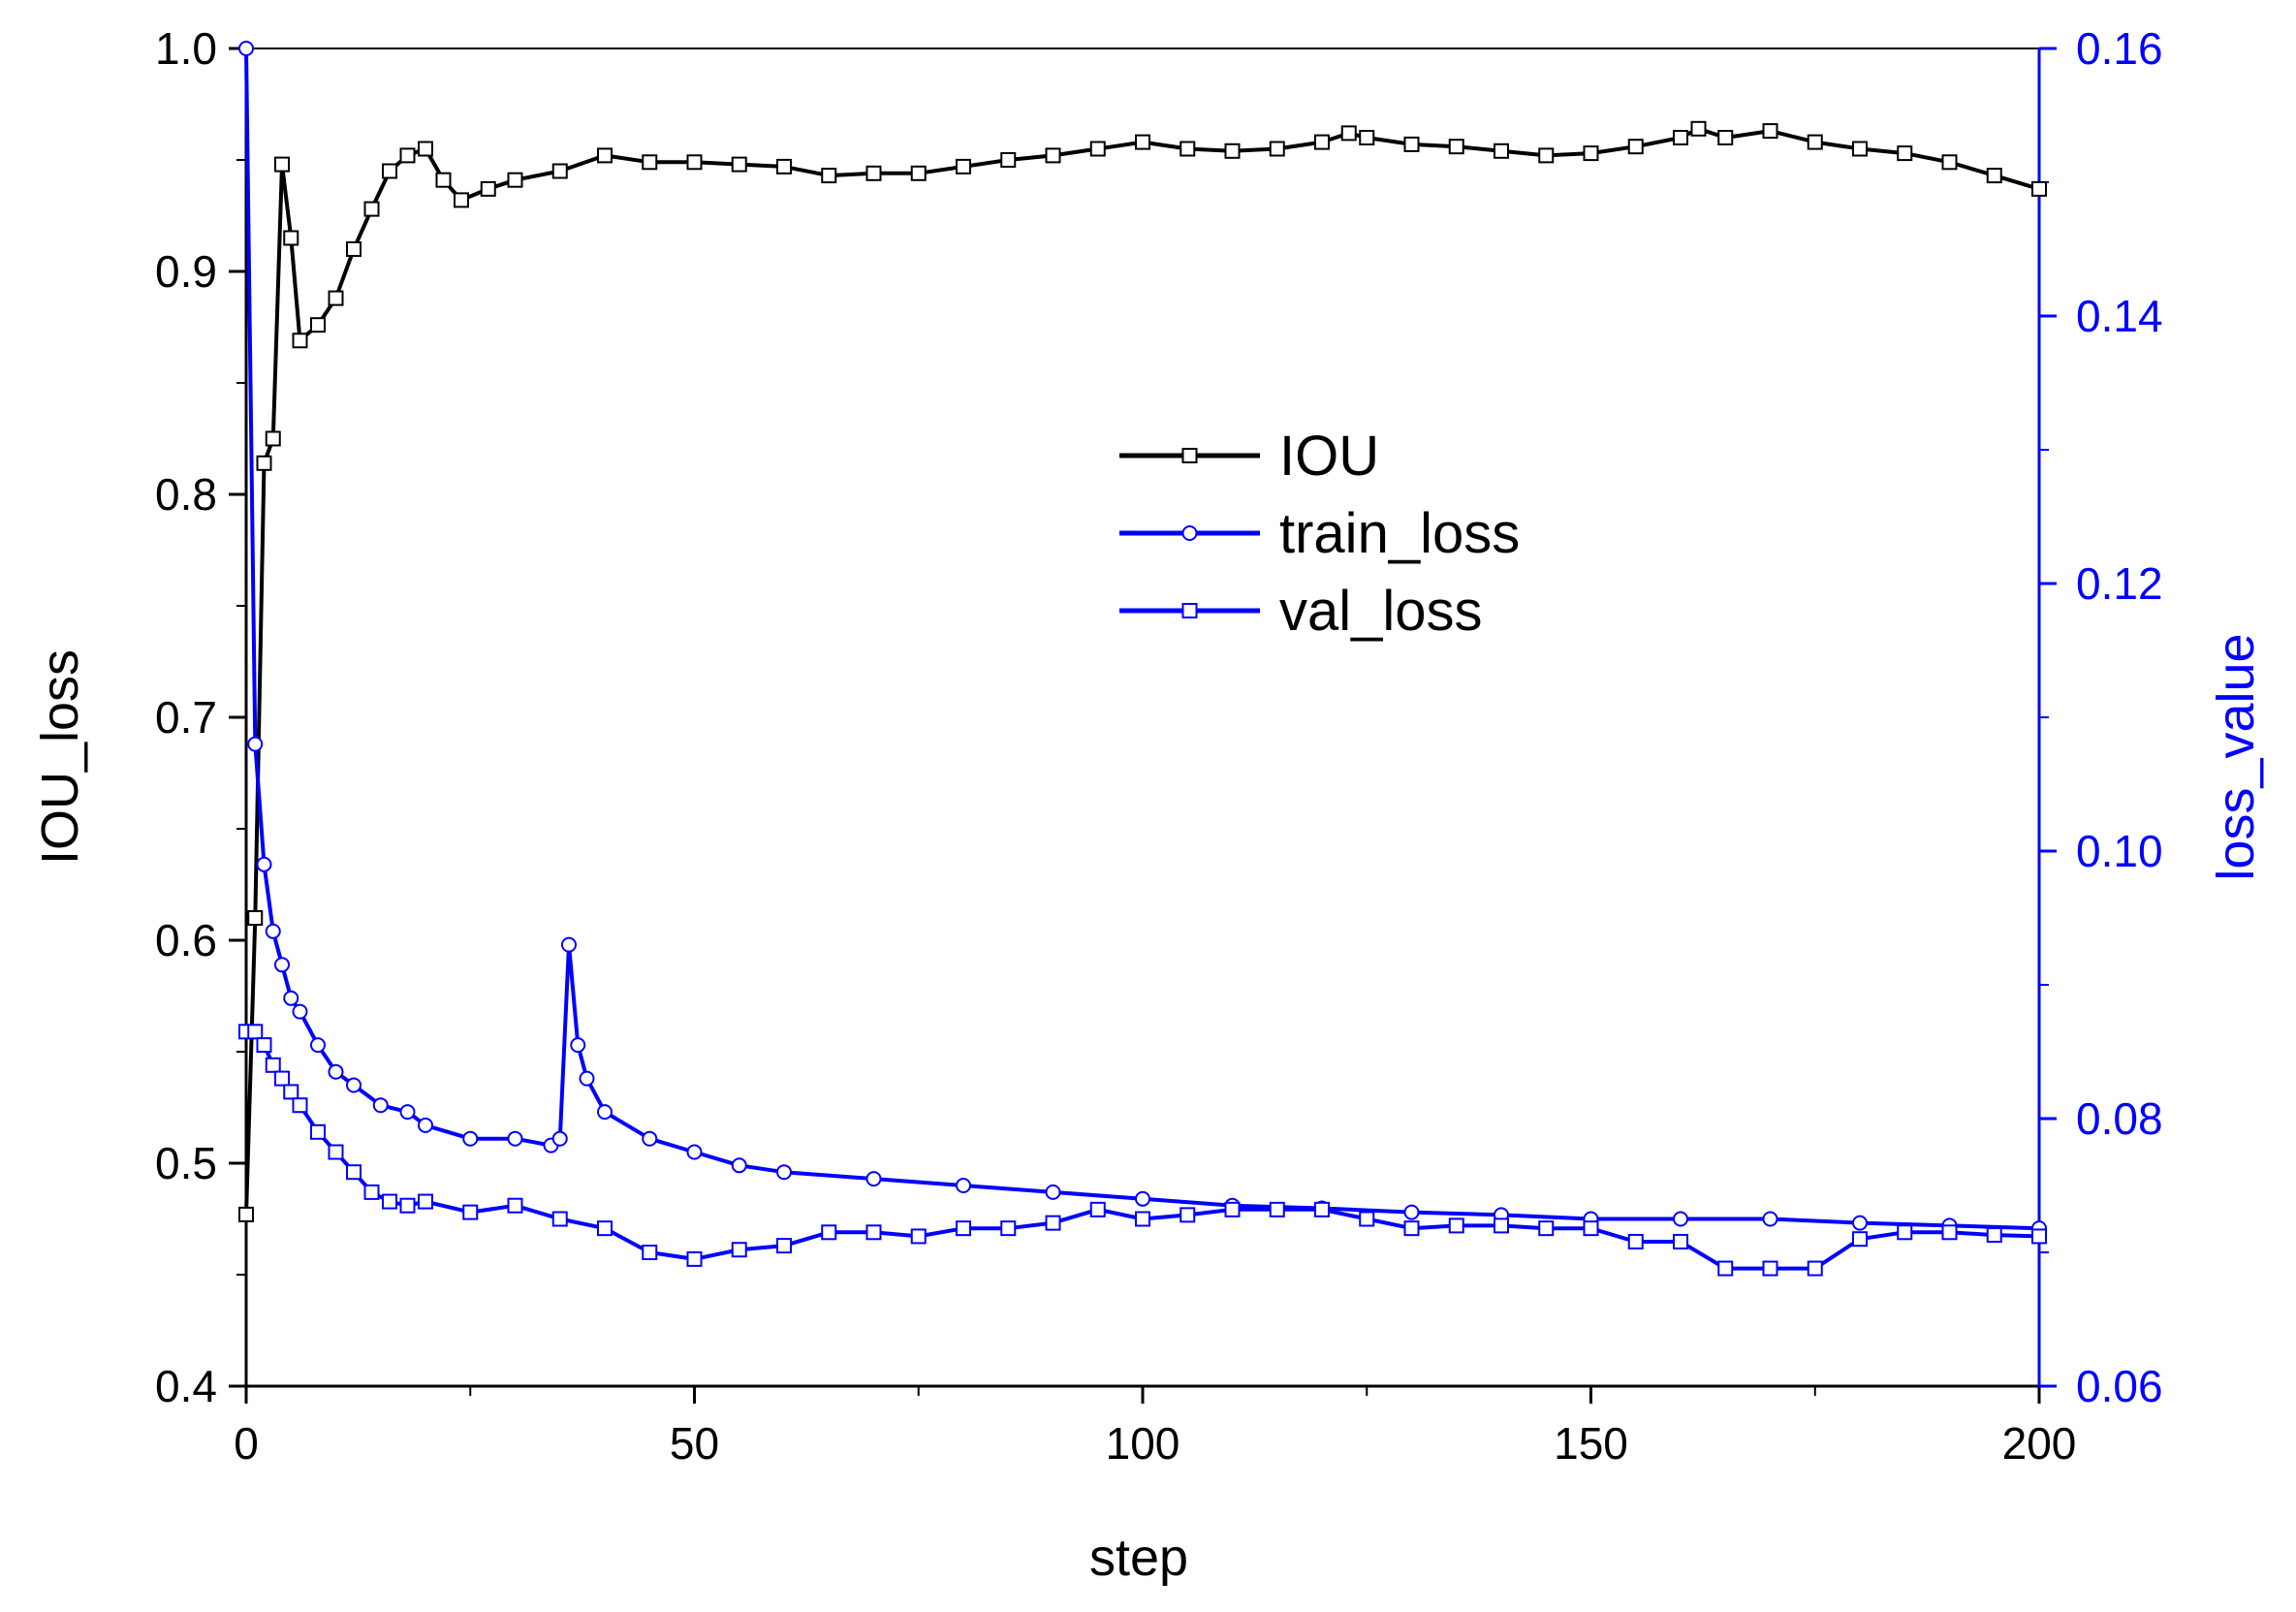 Image resolution: width=2296 pixels, height=1612 pixels. I want to click on y-left-tick-label: 0.7, so click(186, 717).